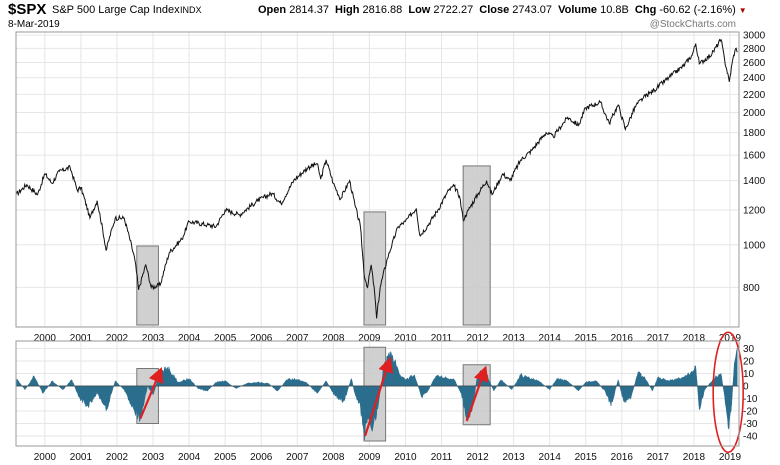  Describe the element at coordinates (225, 338) in the screenshot. I see `price-x-tick-label: 2005` at that location.